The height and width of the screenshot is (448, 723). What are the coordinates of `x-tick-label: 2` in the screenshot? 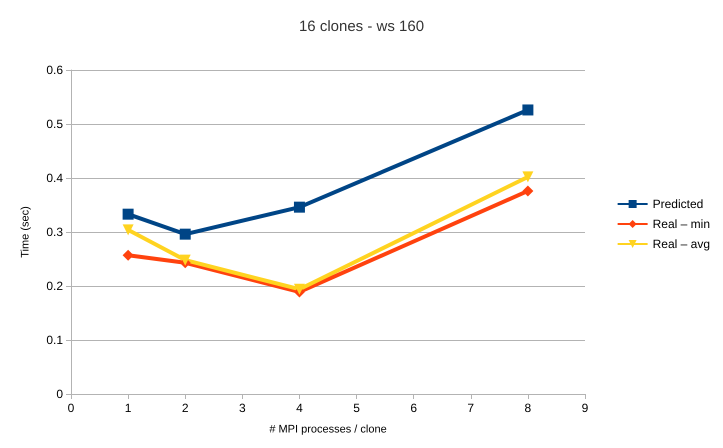 It's located at (185, 408).